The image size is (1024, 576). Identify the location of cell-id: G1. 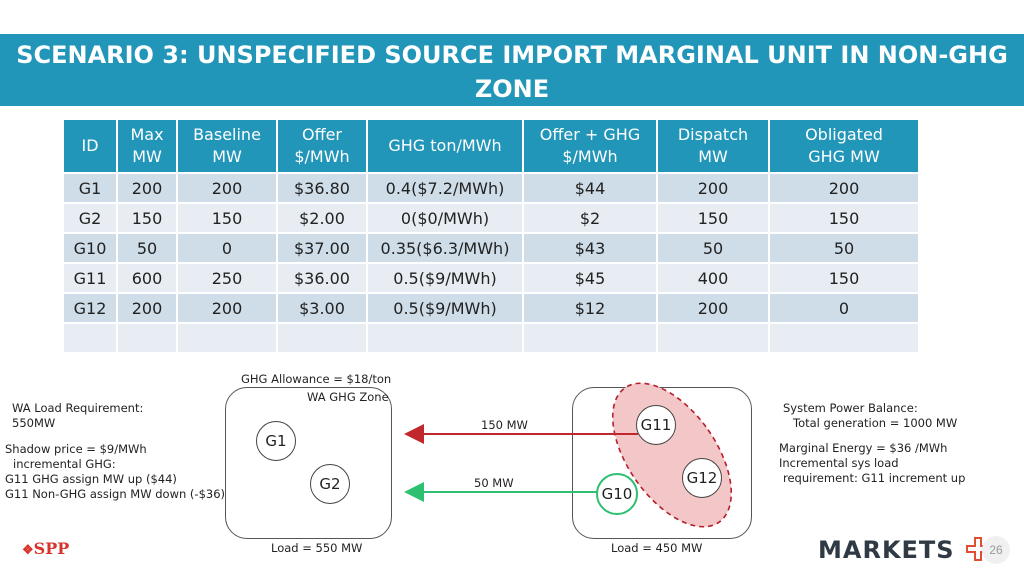
(90, 188).